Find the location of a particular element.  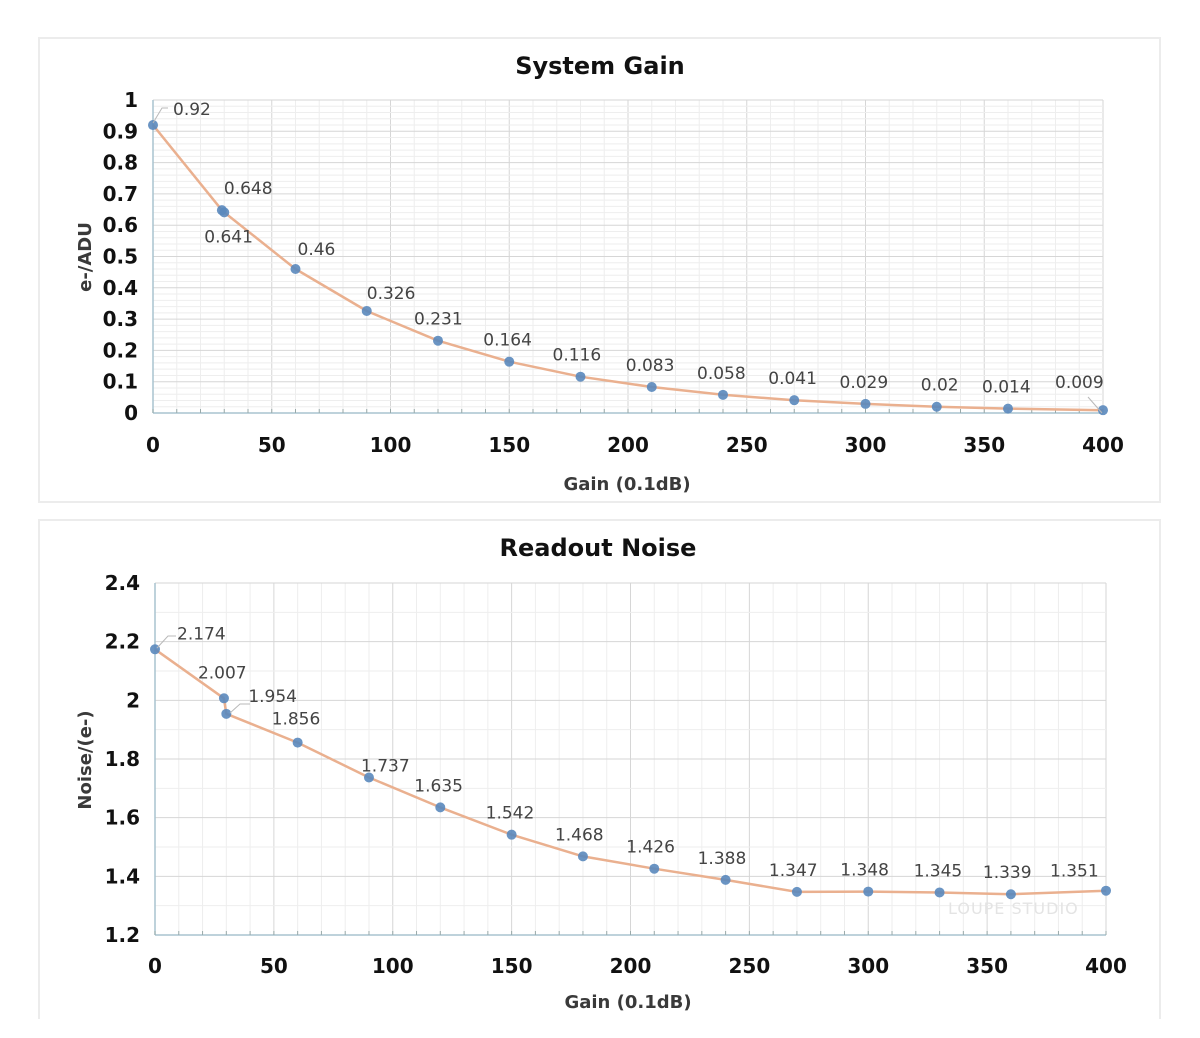

y-tick-label: 0 is located at coordinates (131, 413).